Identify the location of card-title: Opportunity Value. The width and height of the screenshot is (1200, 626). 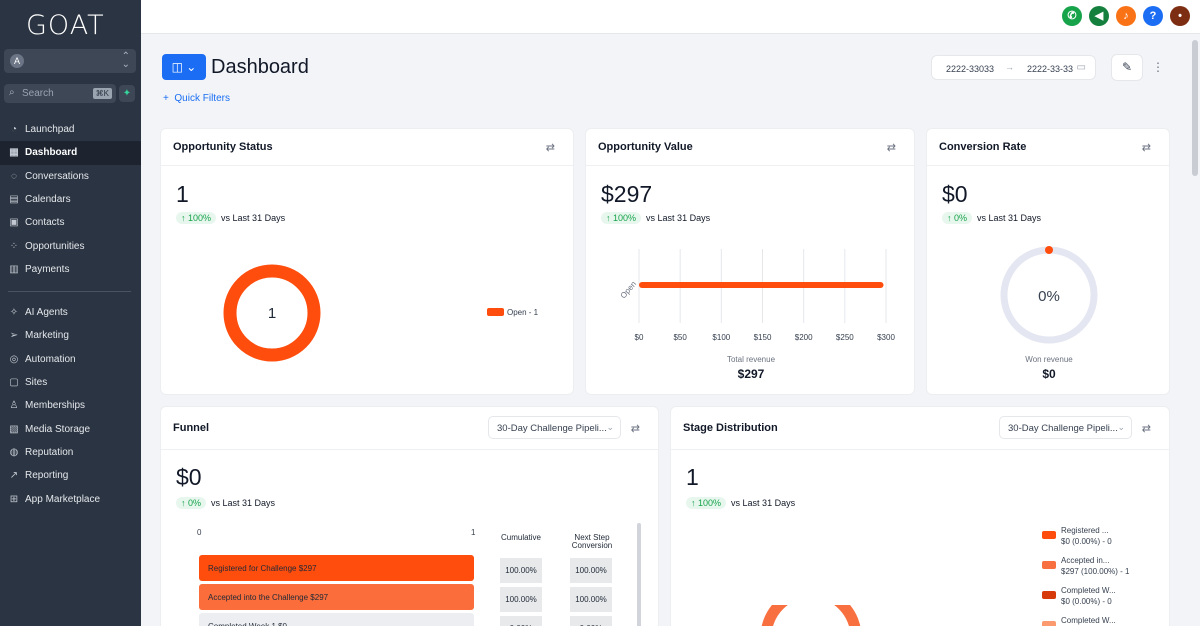
(645, 147).